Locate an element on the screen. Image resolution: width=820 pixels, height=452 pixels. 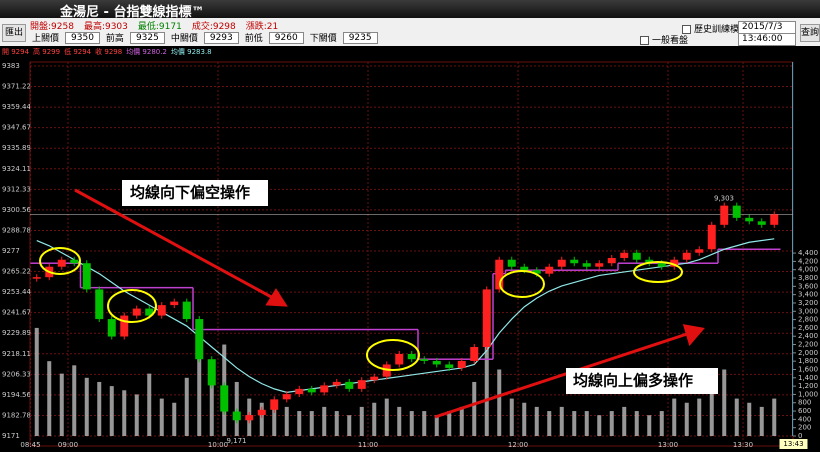
y2-tick-label: 4,000 is located at coordinates (808, 270).